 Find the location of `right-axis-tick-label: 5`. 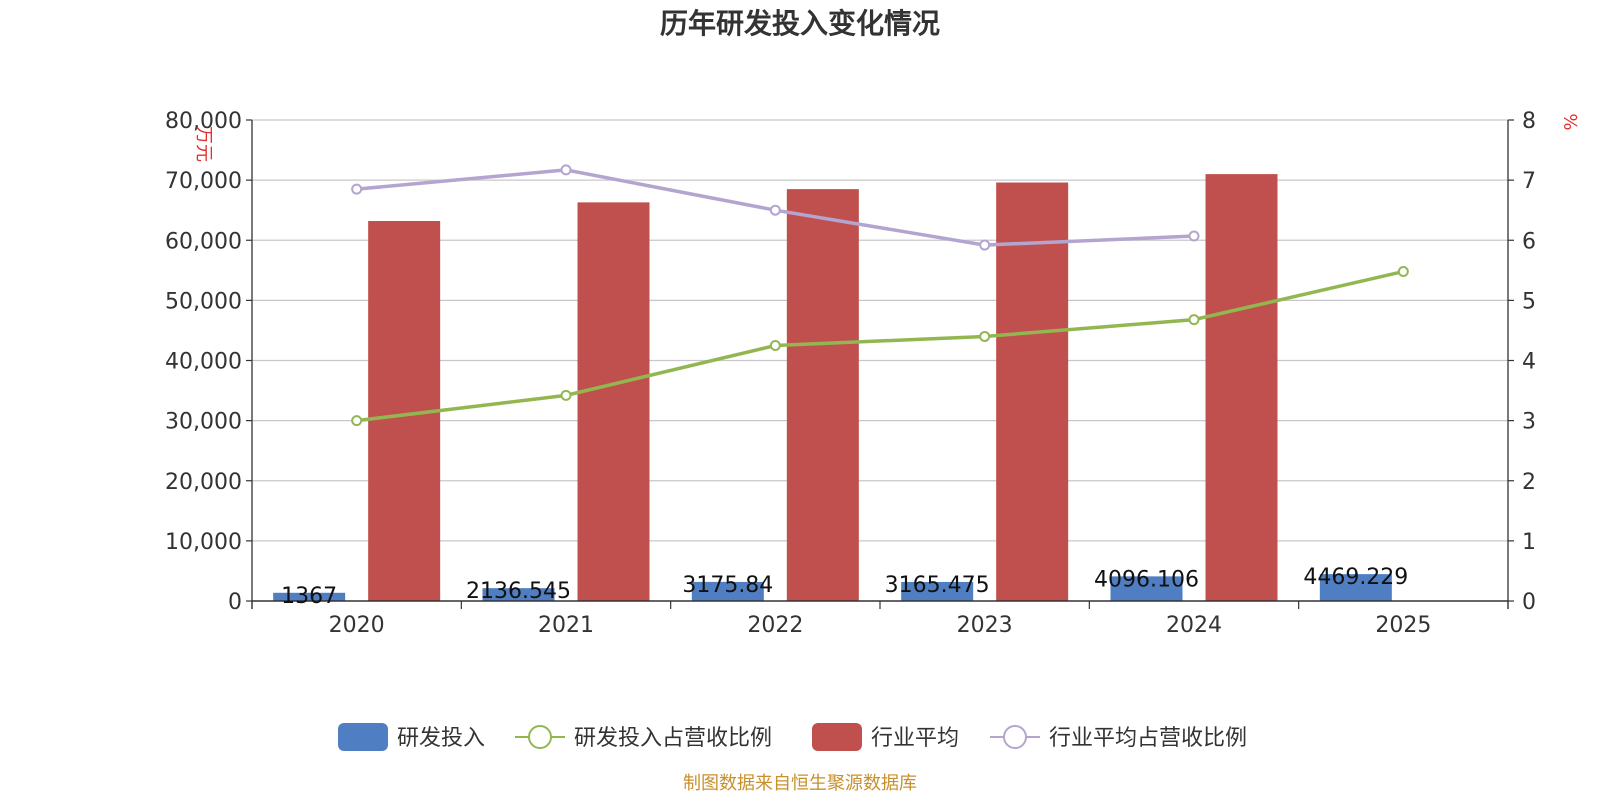

right-axis-tick-label: 5 is located at coordinates (1529, 301).